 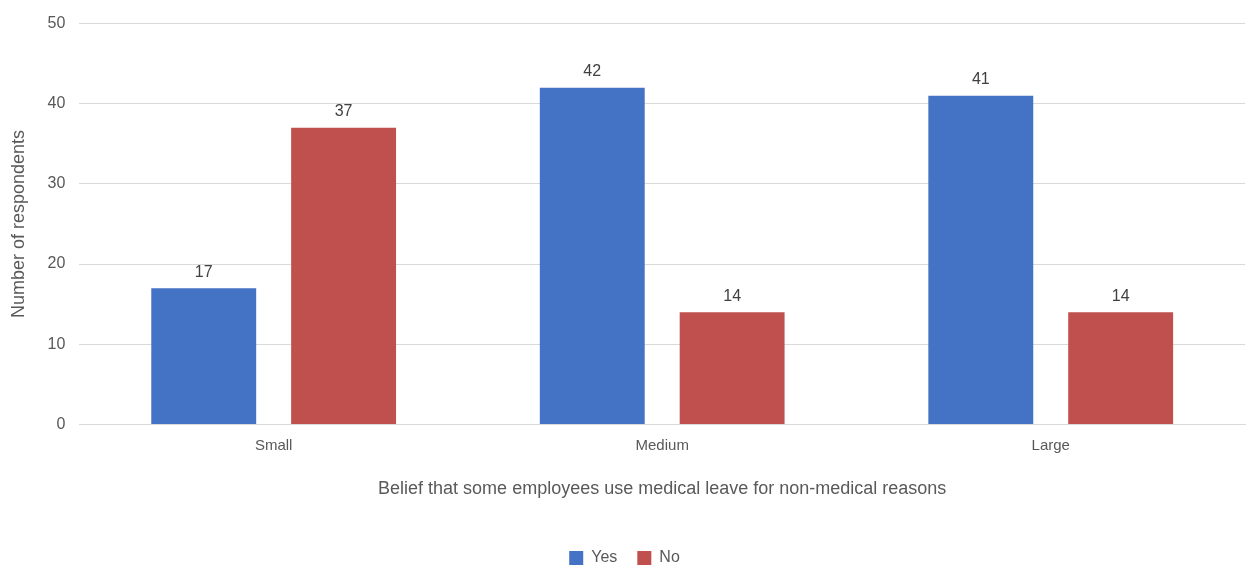 I want to click on data-label: 37, so click(x=343, y=111).